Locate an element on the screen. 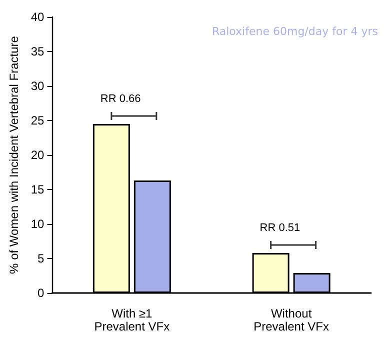  y-axis-title: % of Women with Incident Vertebral Fracture is located at coordinates (14, 155).